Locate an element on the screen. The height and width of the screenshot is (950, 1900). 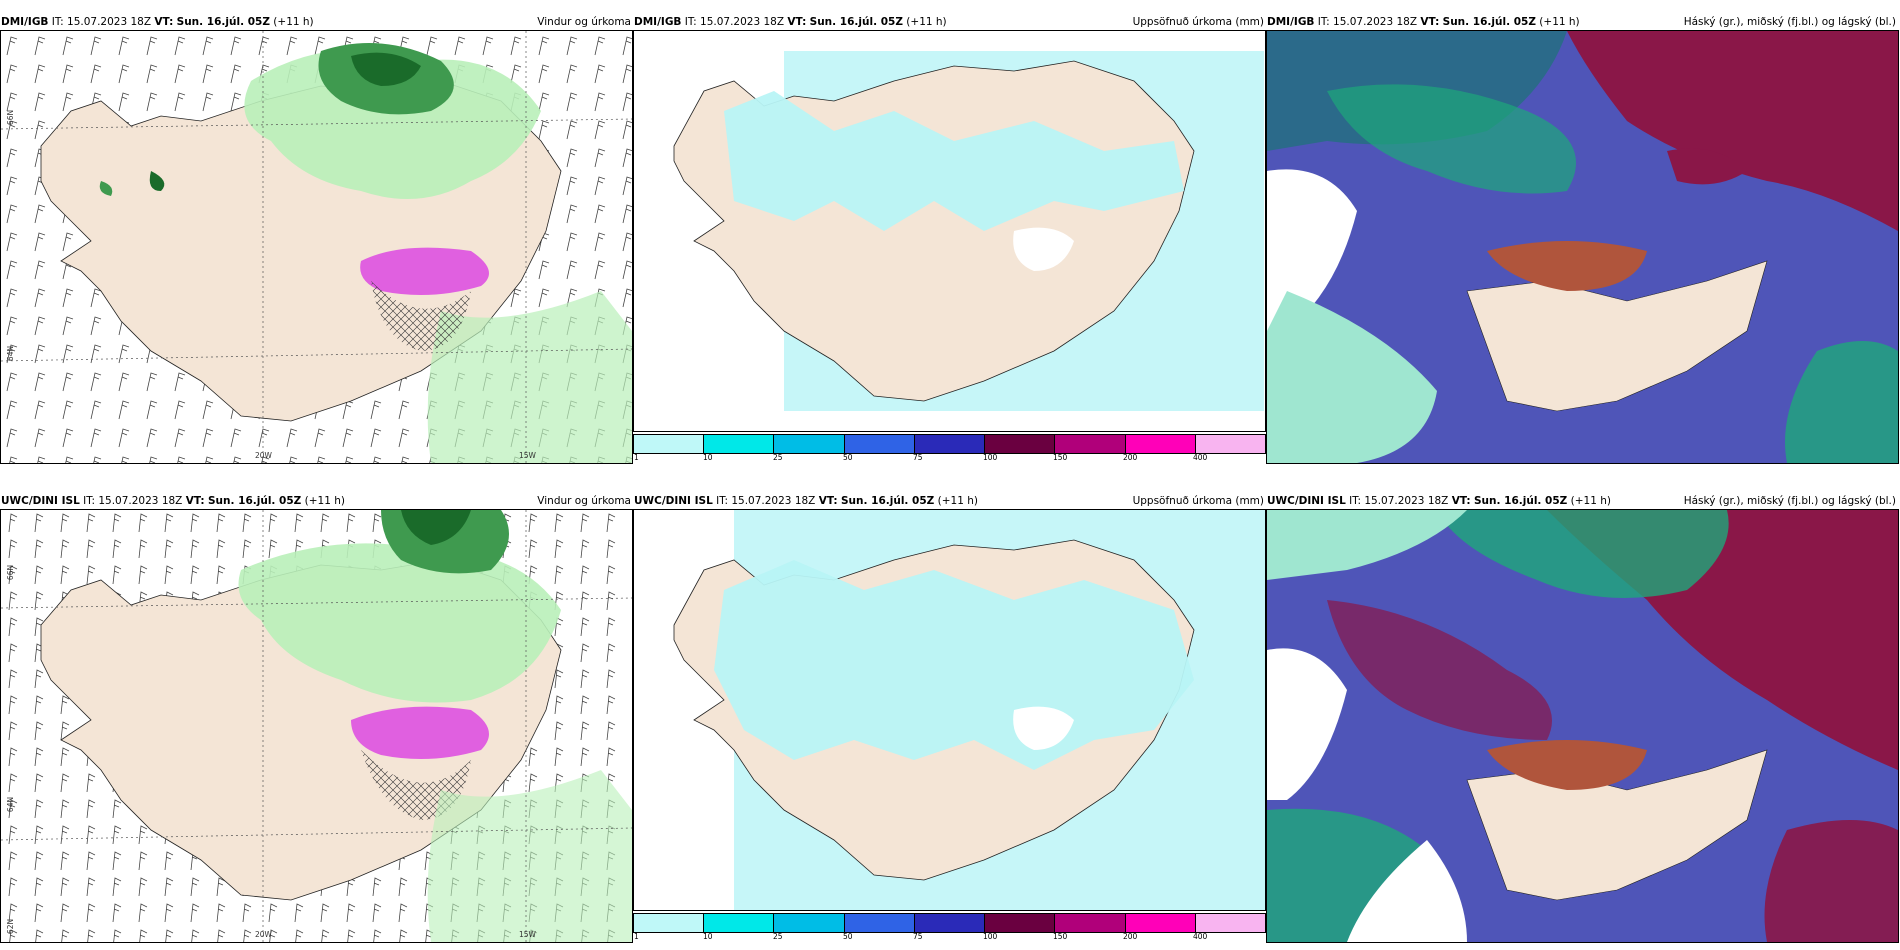
iceland-land is located at coordinates (1617, 336).